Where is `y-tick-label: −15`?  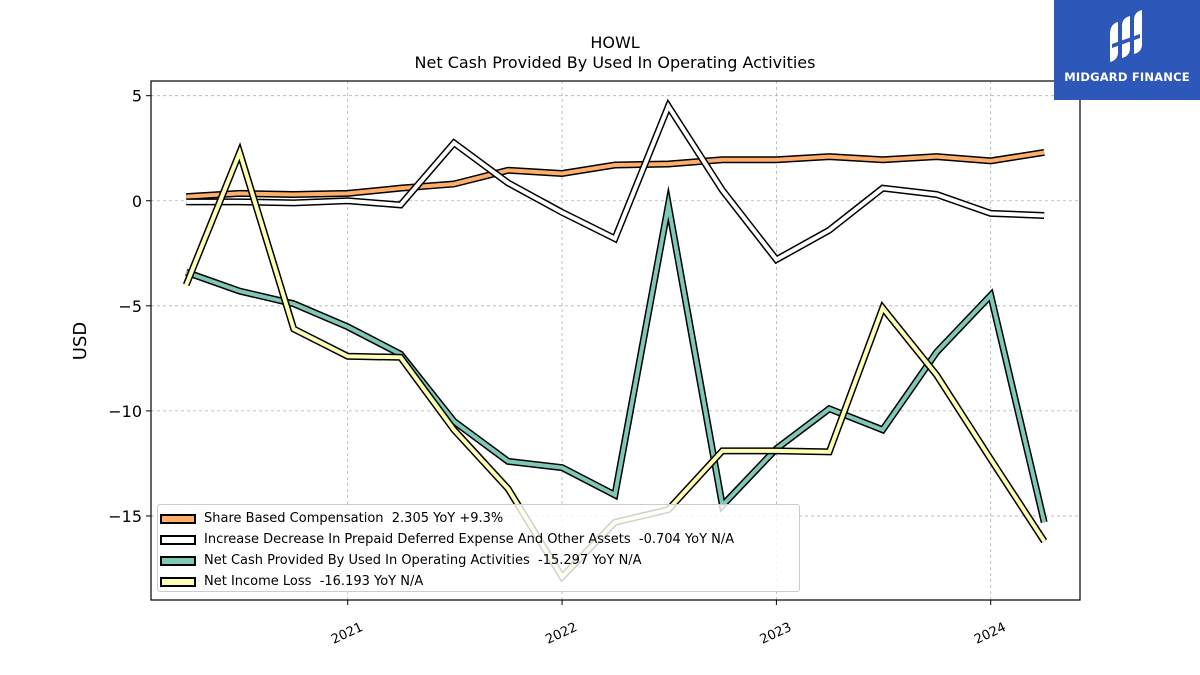 y-tick-label: −15 is located at coordinates (125, 516).